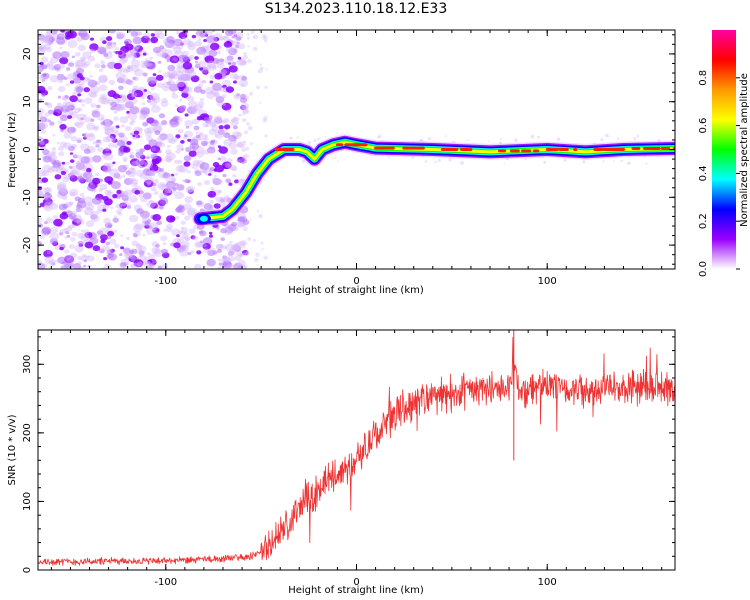 The image size is (750, 600). I want to click on frequency-track, so click(433, 180).